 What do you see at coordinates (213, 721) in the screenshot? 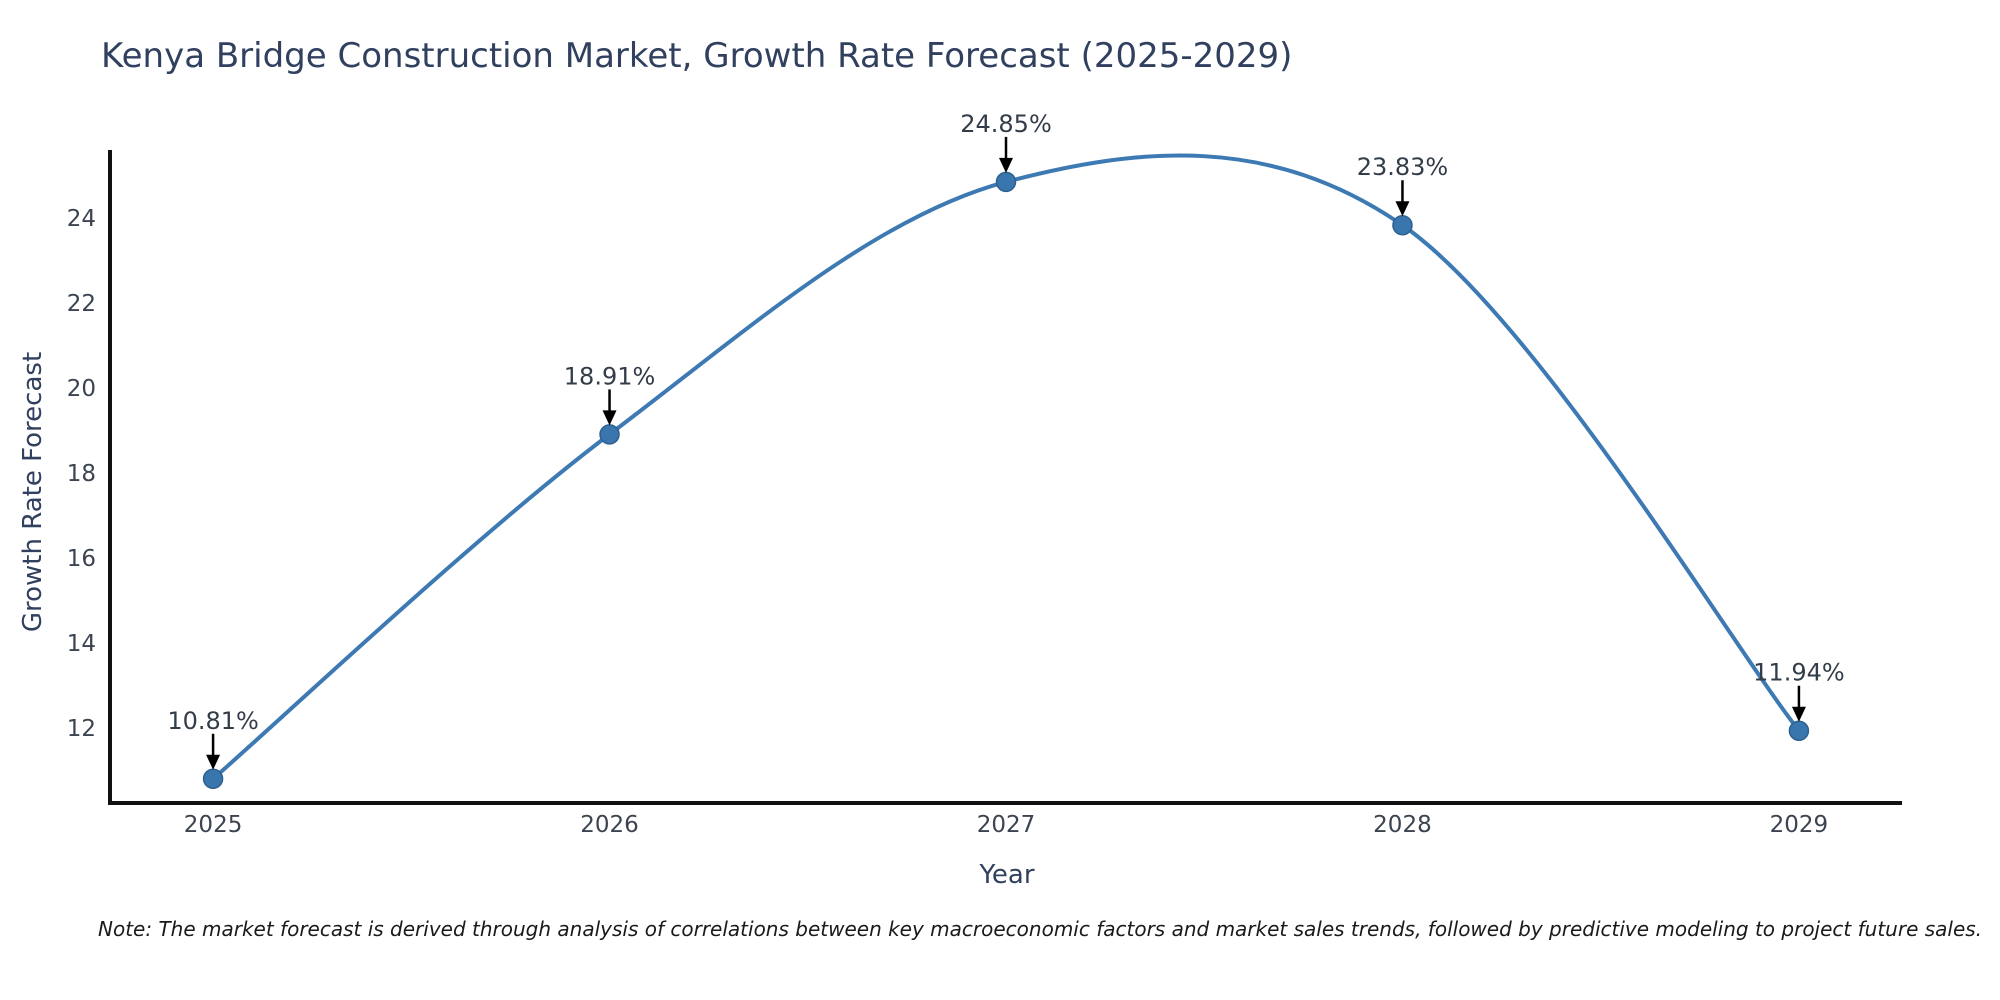
I see `annotation-label: 10.81%` at bounding box center [213, 721].